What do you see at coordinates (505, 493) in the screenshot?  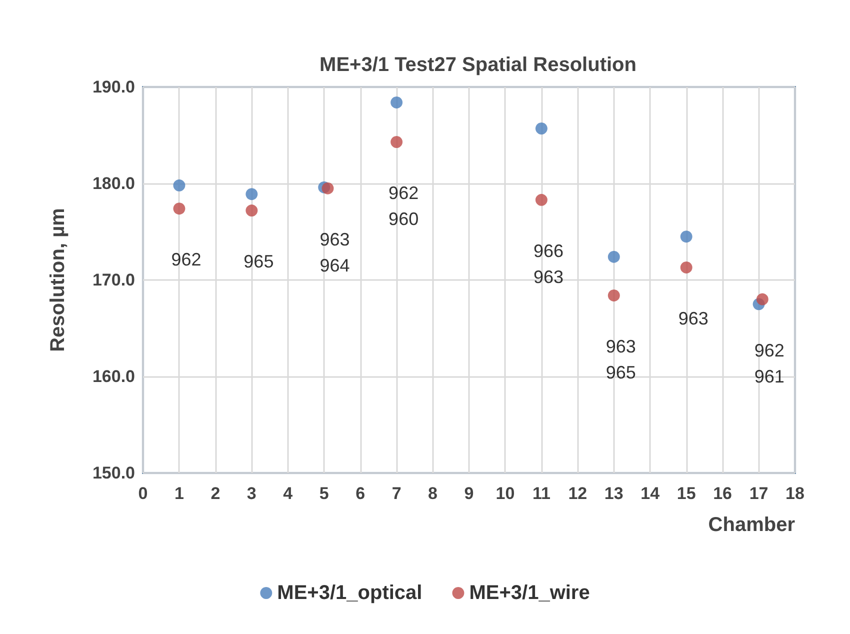 I see `x-tick-label: 10` at bounding box center [505, 493].